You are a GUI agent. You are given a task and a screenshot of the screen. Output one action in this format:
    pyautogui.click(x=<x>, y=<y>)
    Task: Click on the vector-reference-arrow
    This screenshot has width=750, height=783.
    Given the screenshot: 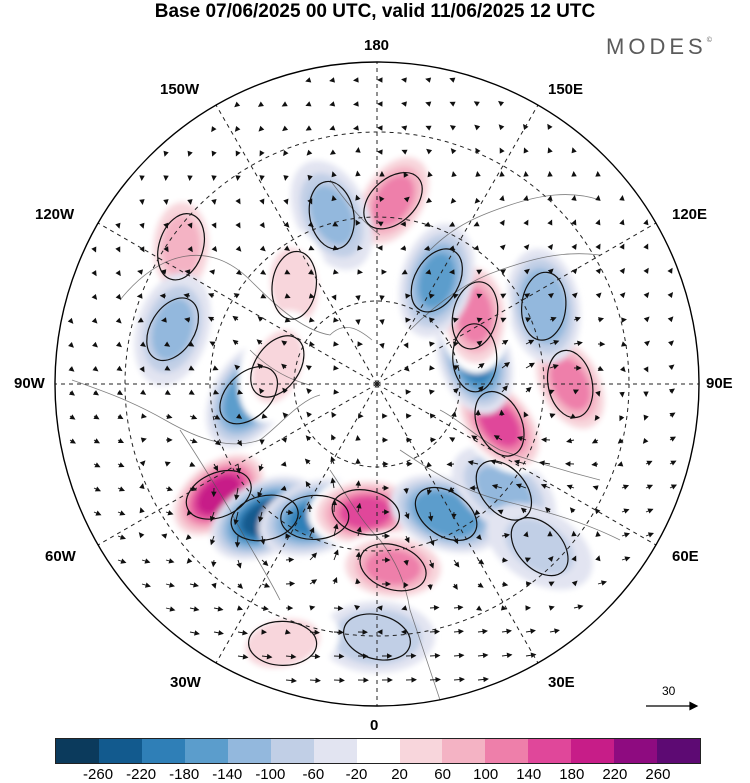 What is the action you would take?
    pyautogui.click(x=672, y=706)
    